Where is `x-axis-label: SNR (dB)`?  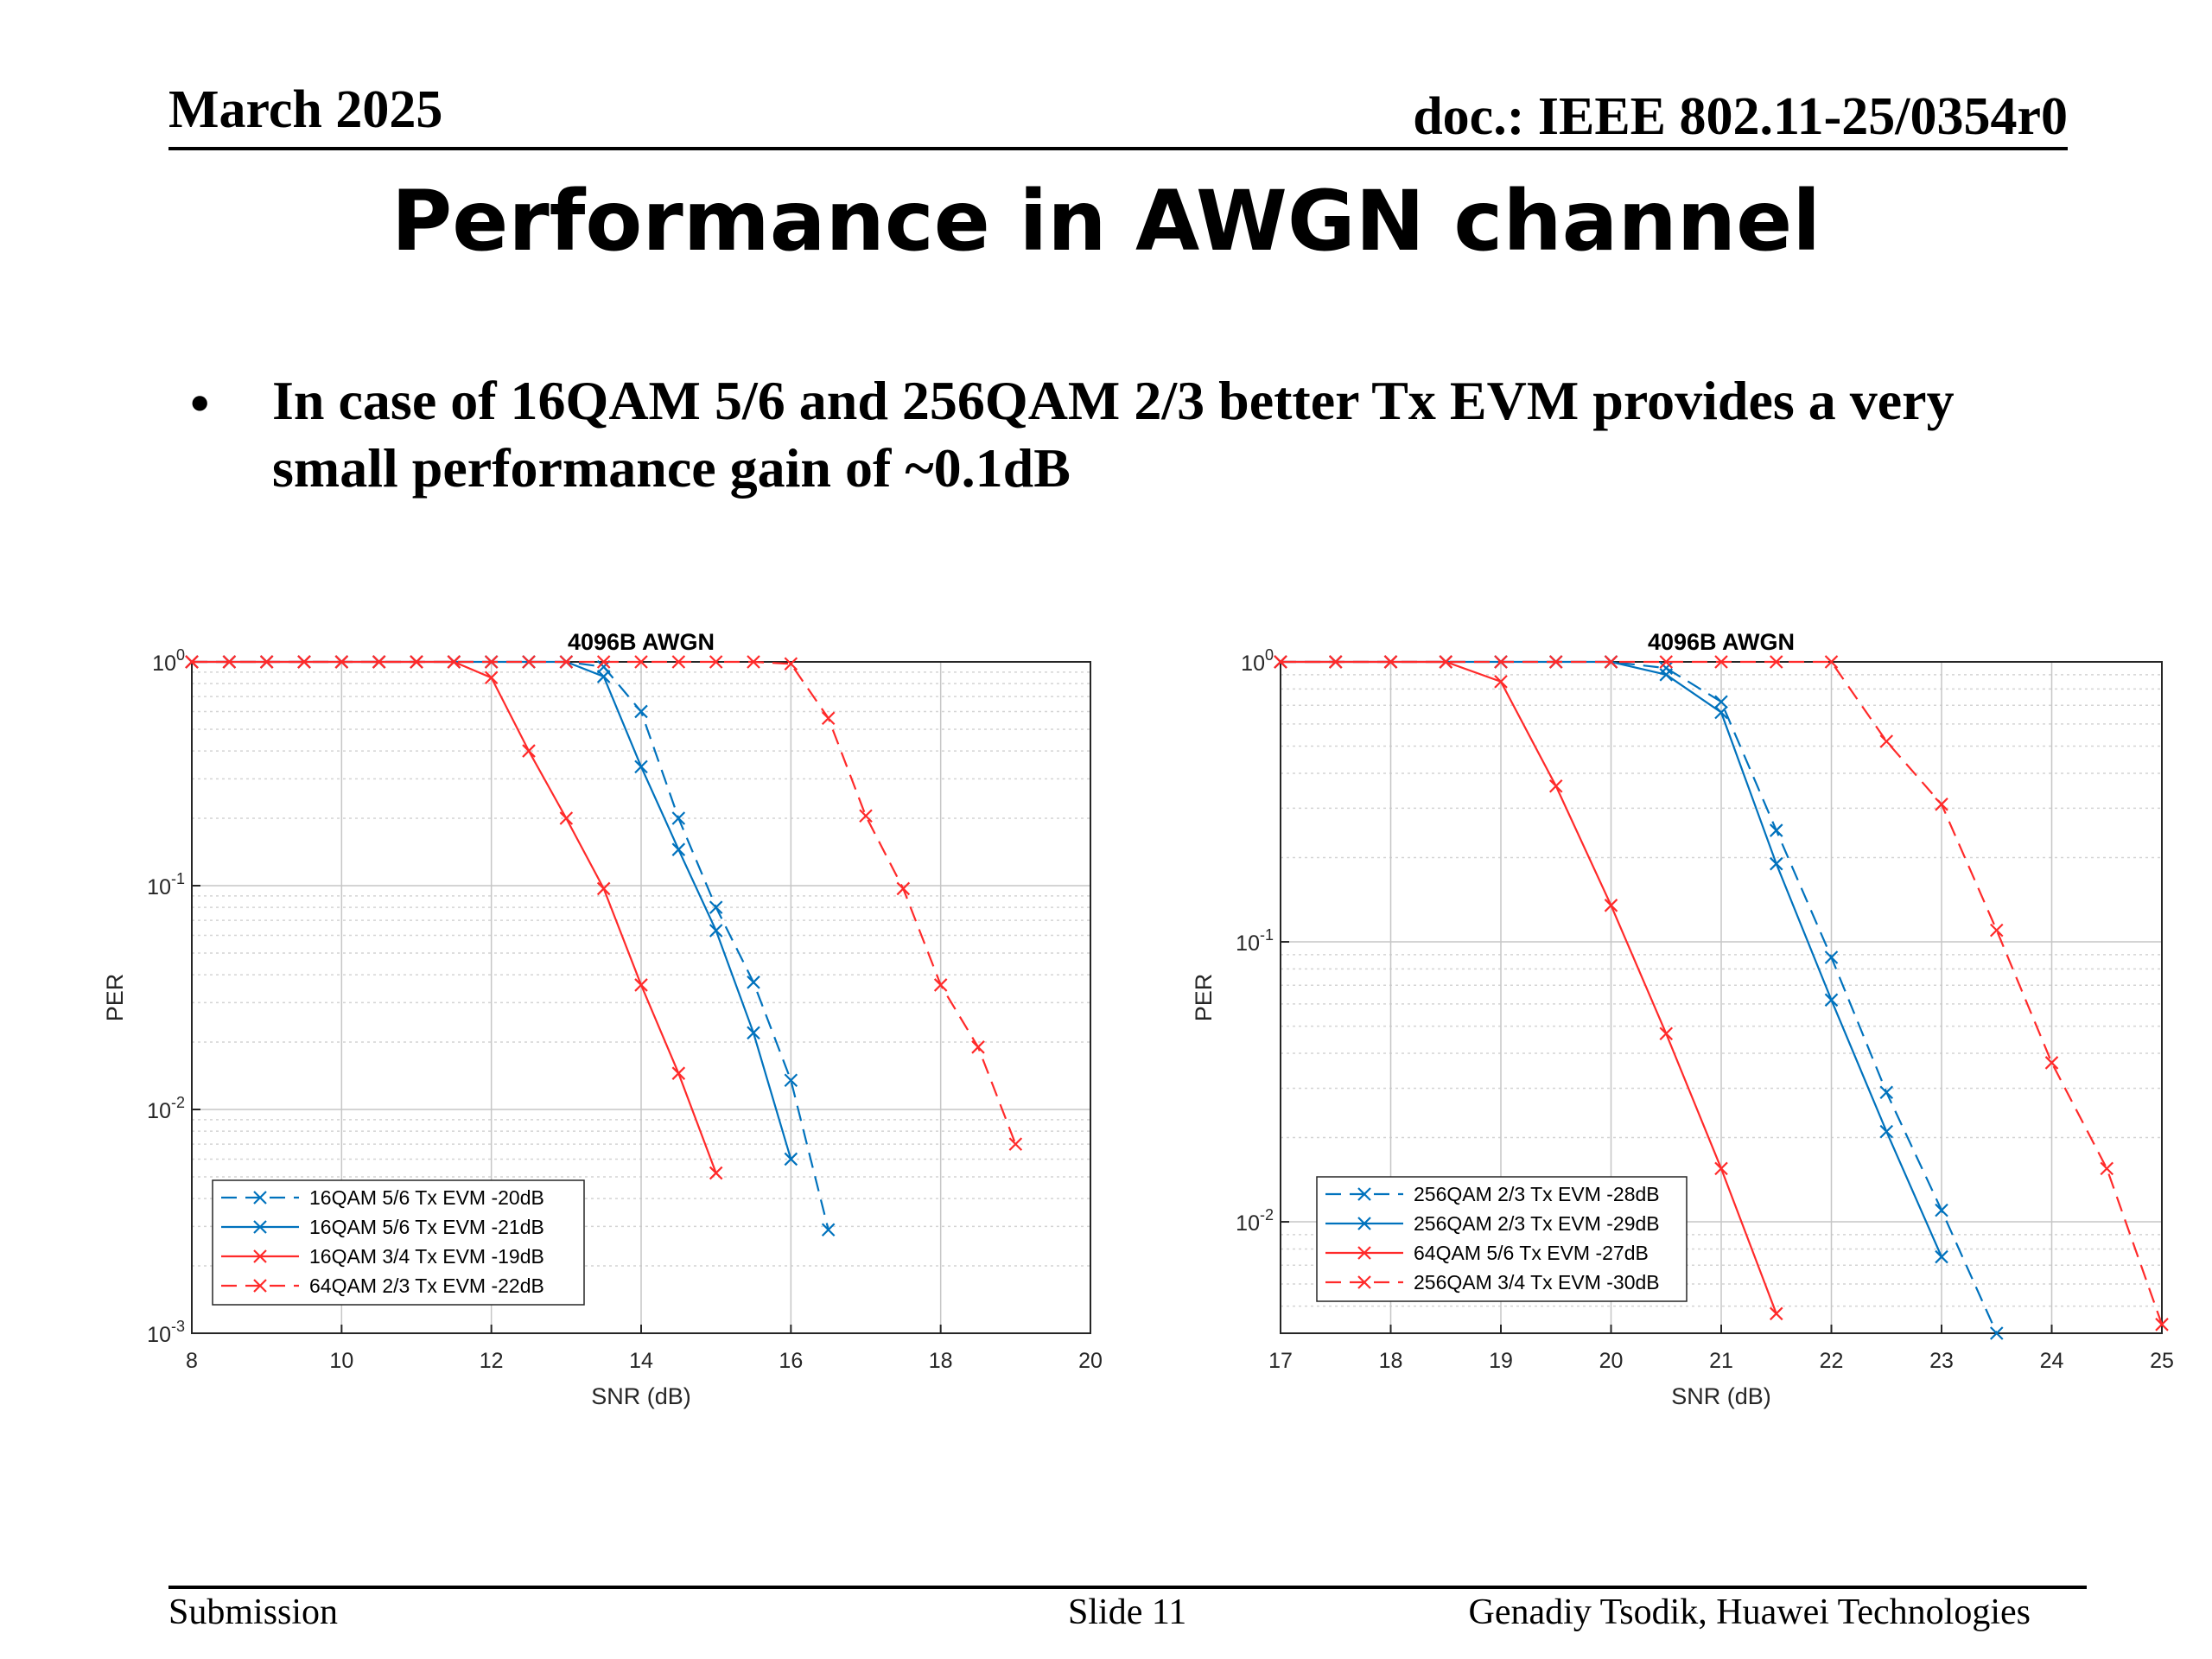 x-axis-label: SNR (dB) is located at coordinates (641, 1396).